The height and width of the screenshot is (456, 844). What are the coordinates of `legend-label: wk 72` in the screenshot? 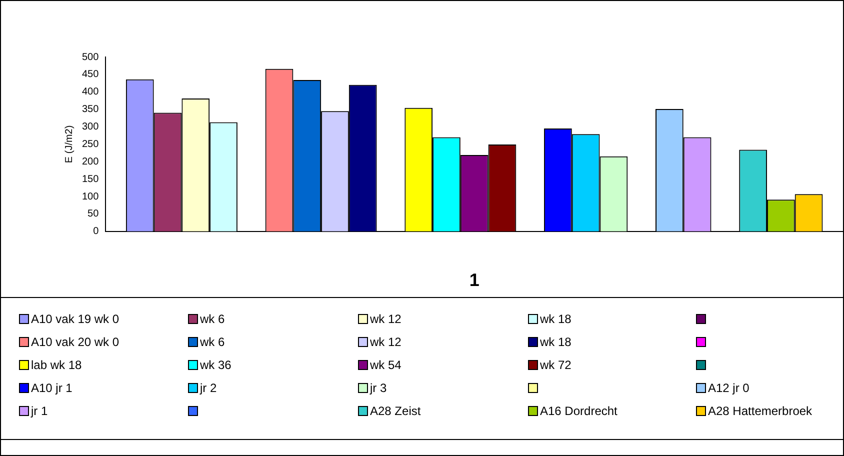 It's located at (556, 365).